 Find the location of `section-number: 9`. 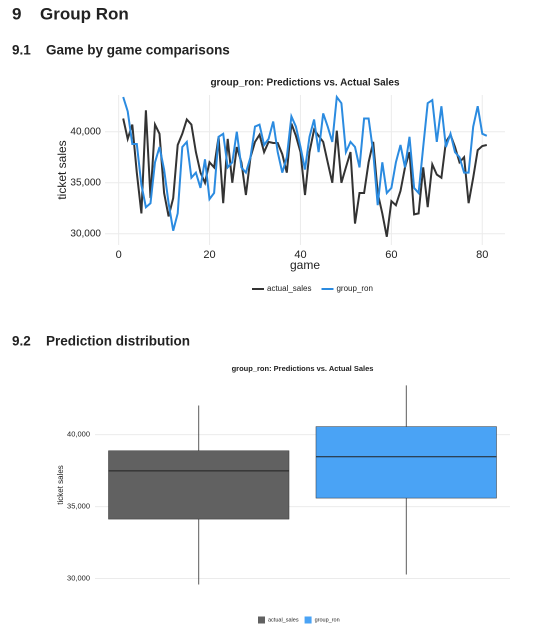

section-number: 9 is located at coordinates (16, 13).